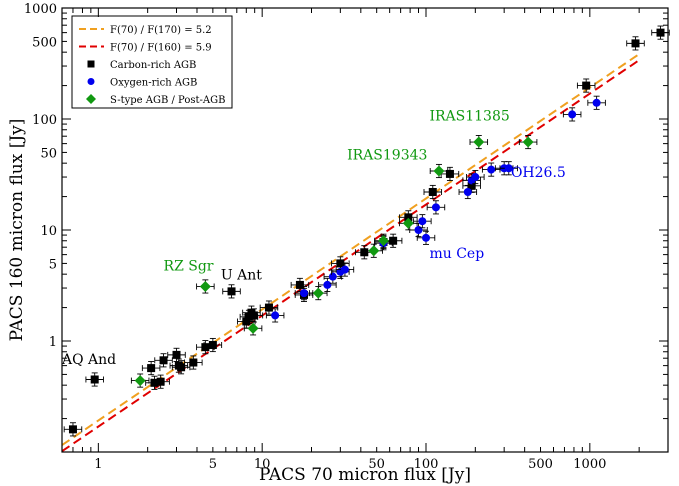 Image resolution: width=679 pixels, height=486 pixels. What do you see at coordinates (44, 120) in the screenshot?
I see `y-tick-label: 100` at bounding box center [44, 120].